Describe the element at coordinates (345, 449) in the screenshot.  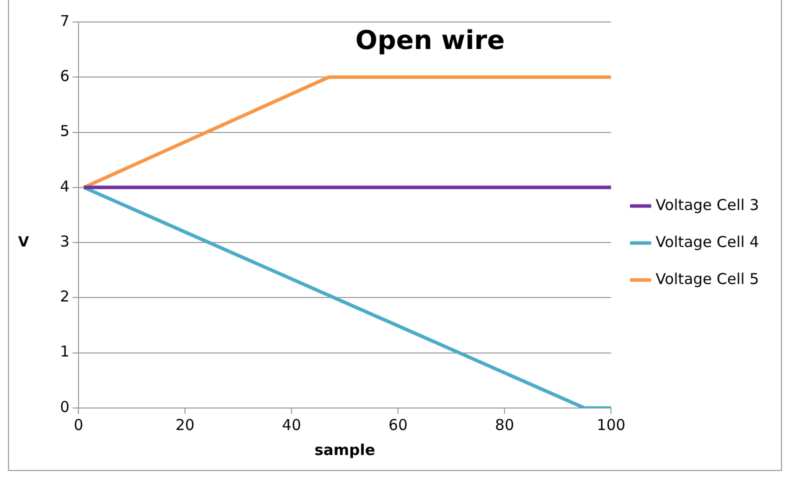
I see `x-axis-title: sample` at that location.